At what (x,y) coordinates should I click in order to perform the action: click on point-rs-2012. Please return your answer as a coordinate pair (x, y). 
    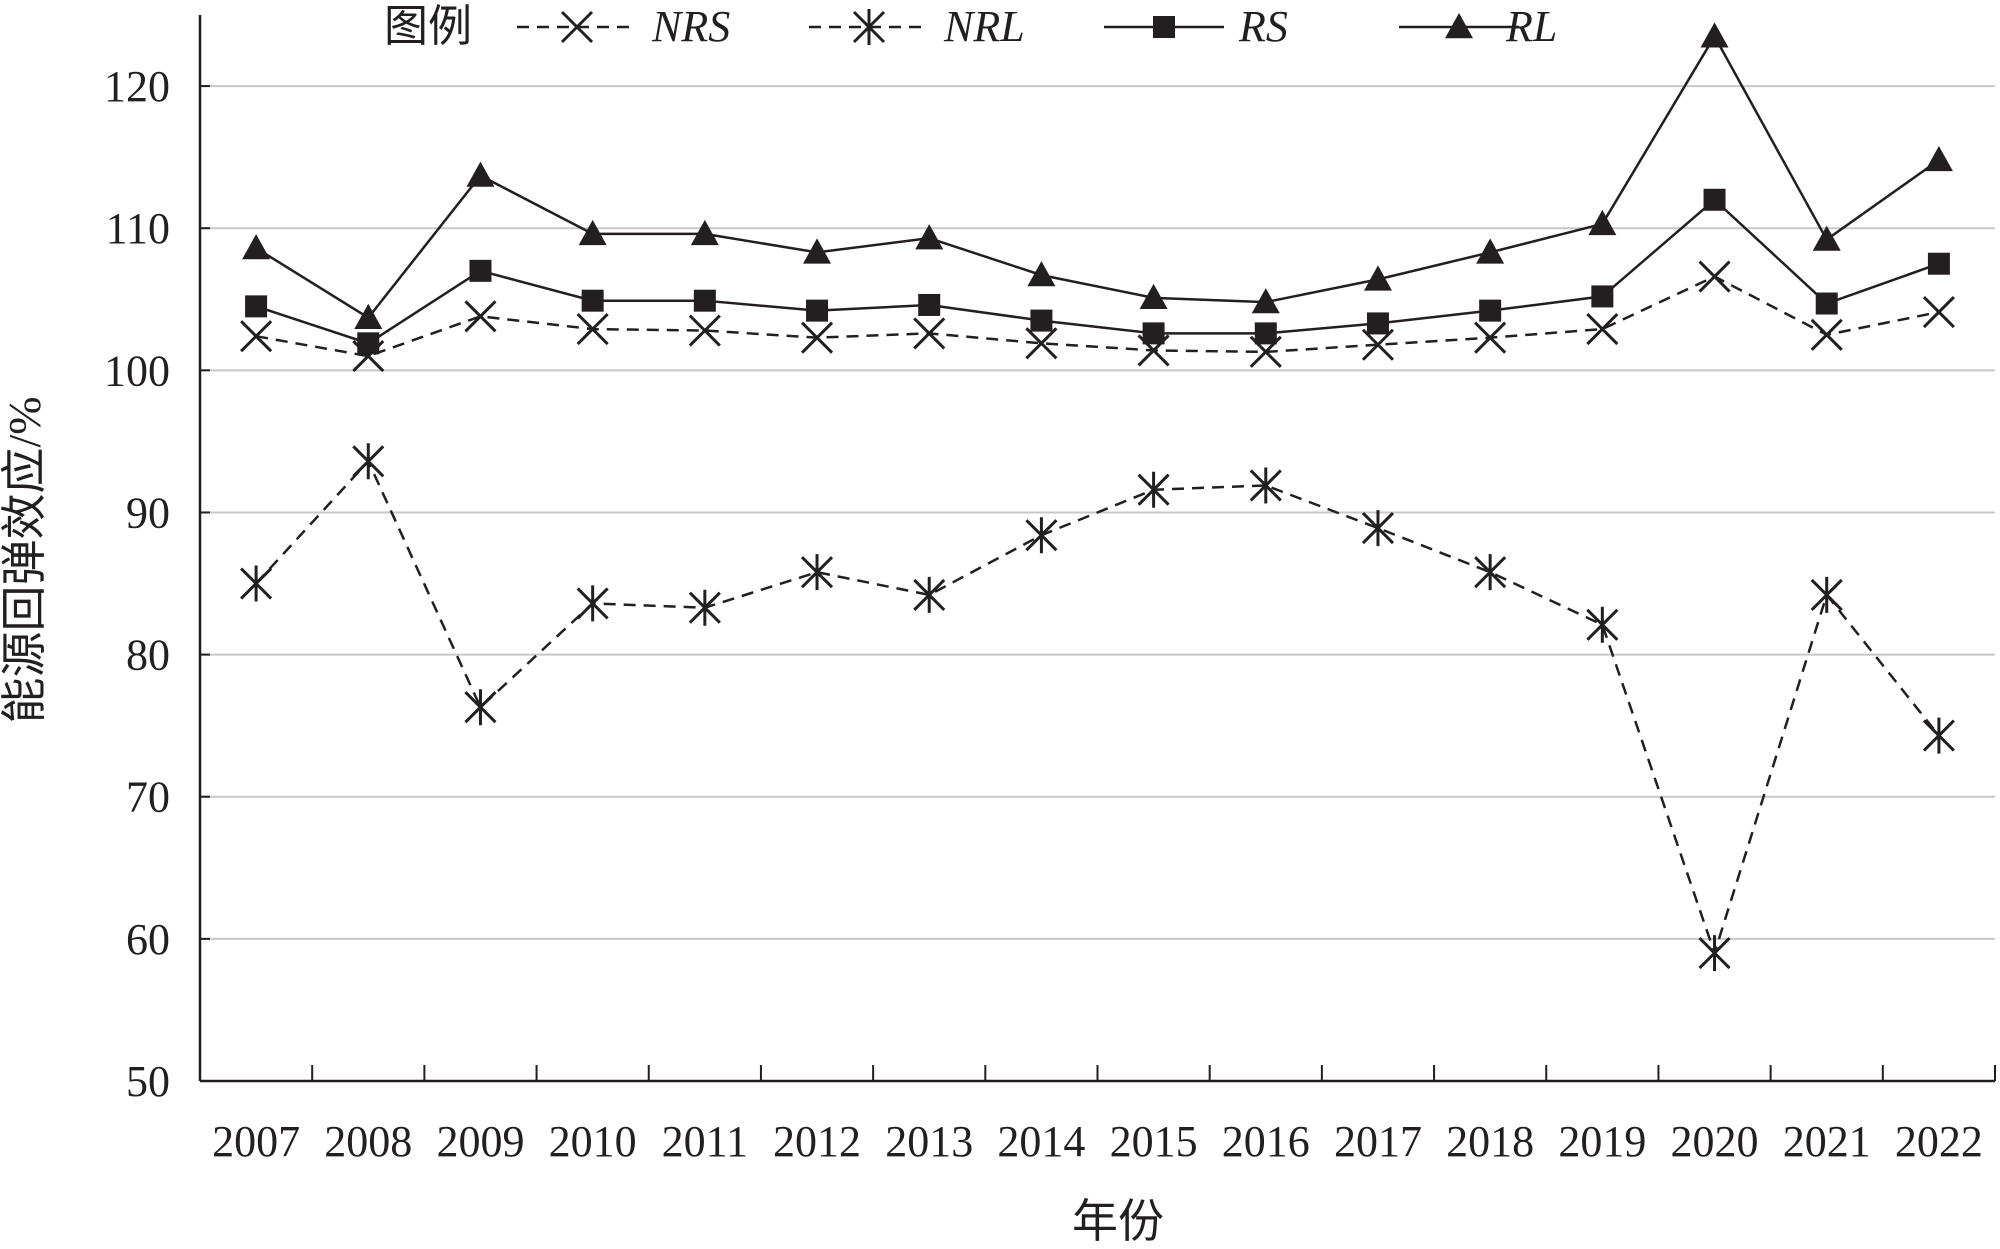
    Looking at the image, I should click on (817, 310).